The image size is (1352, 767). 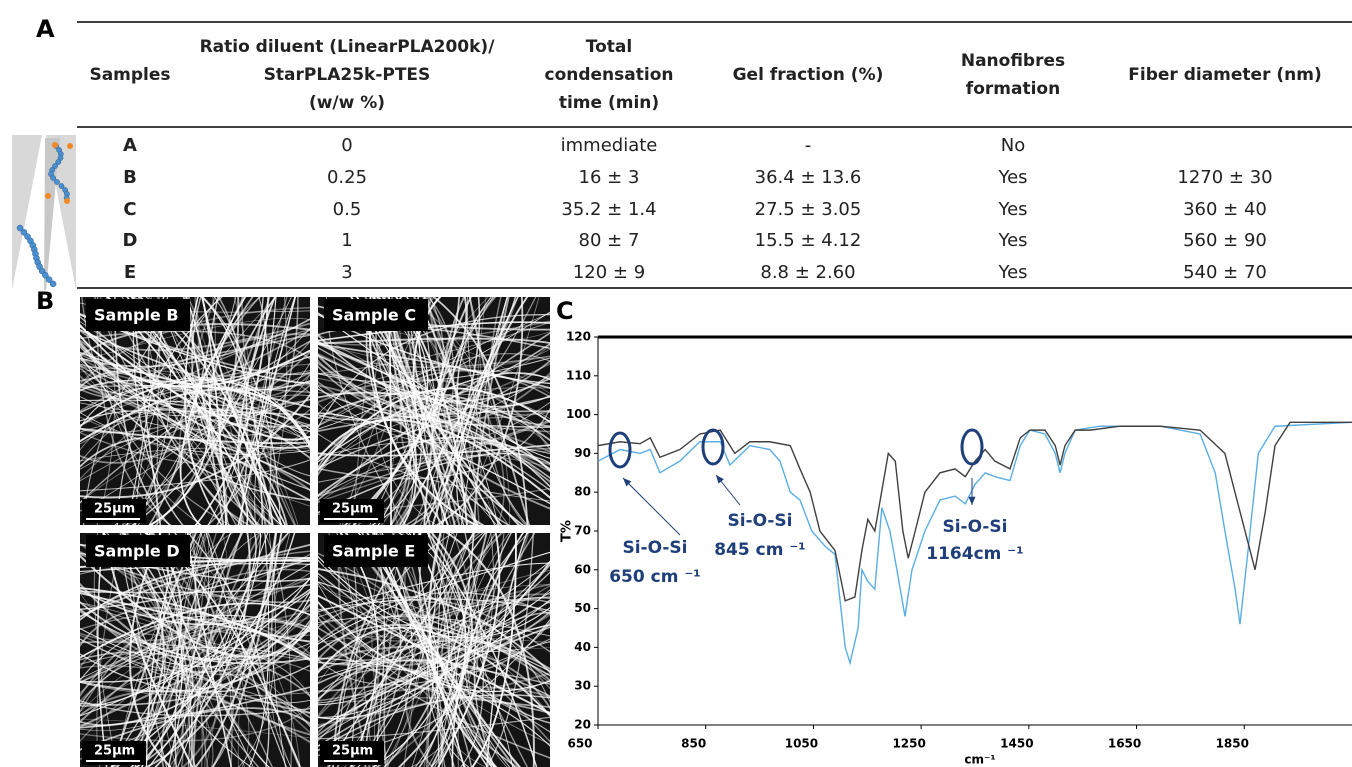 What do you see at coordinates (1225, 272) in the screenshot?
I see `table-cell: 540 ± 70` at bounding box center [1225, 272].